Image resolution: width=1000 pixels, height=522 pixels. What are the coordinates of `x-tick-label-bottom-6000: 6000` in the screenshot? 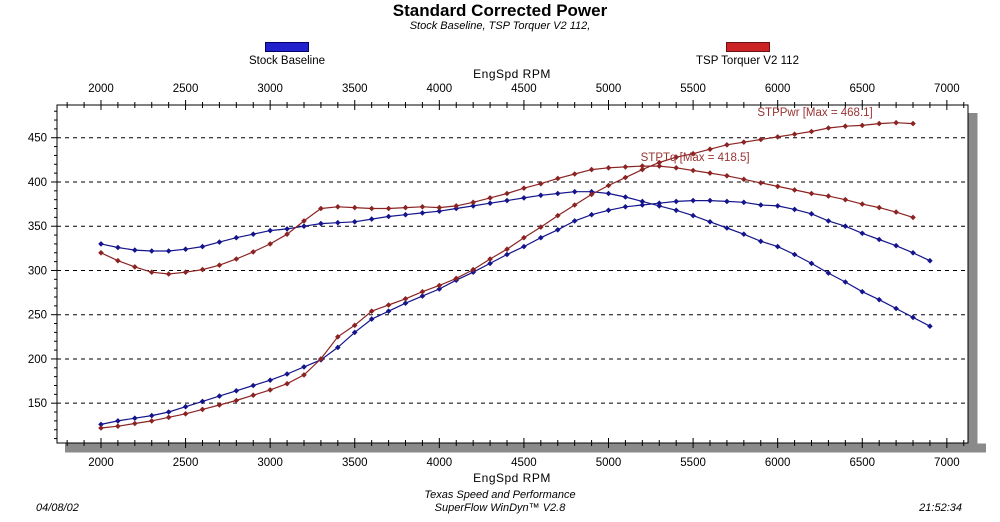 It's located at (778, 463).